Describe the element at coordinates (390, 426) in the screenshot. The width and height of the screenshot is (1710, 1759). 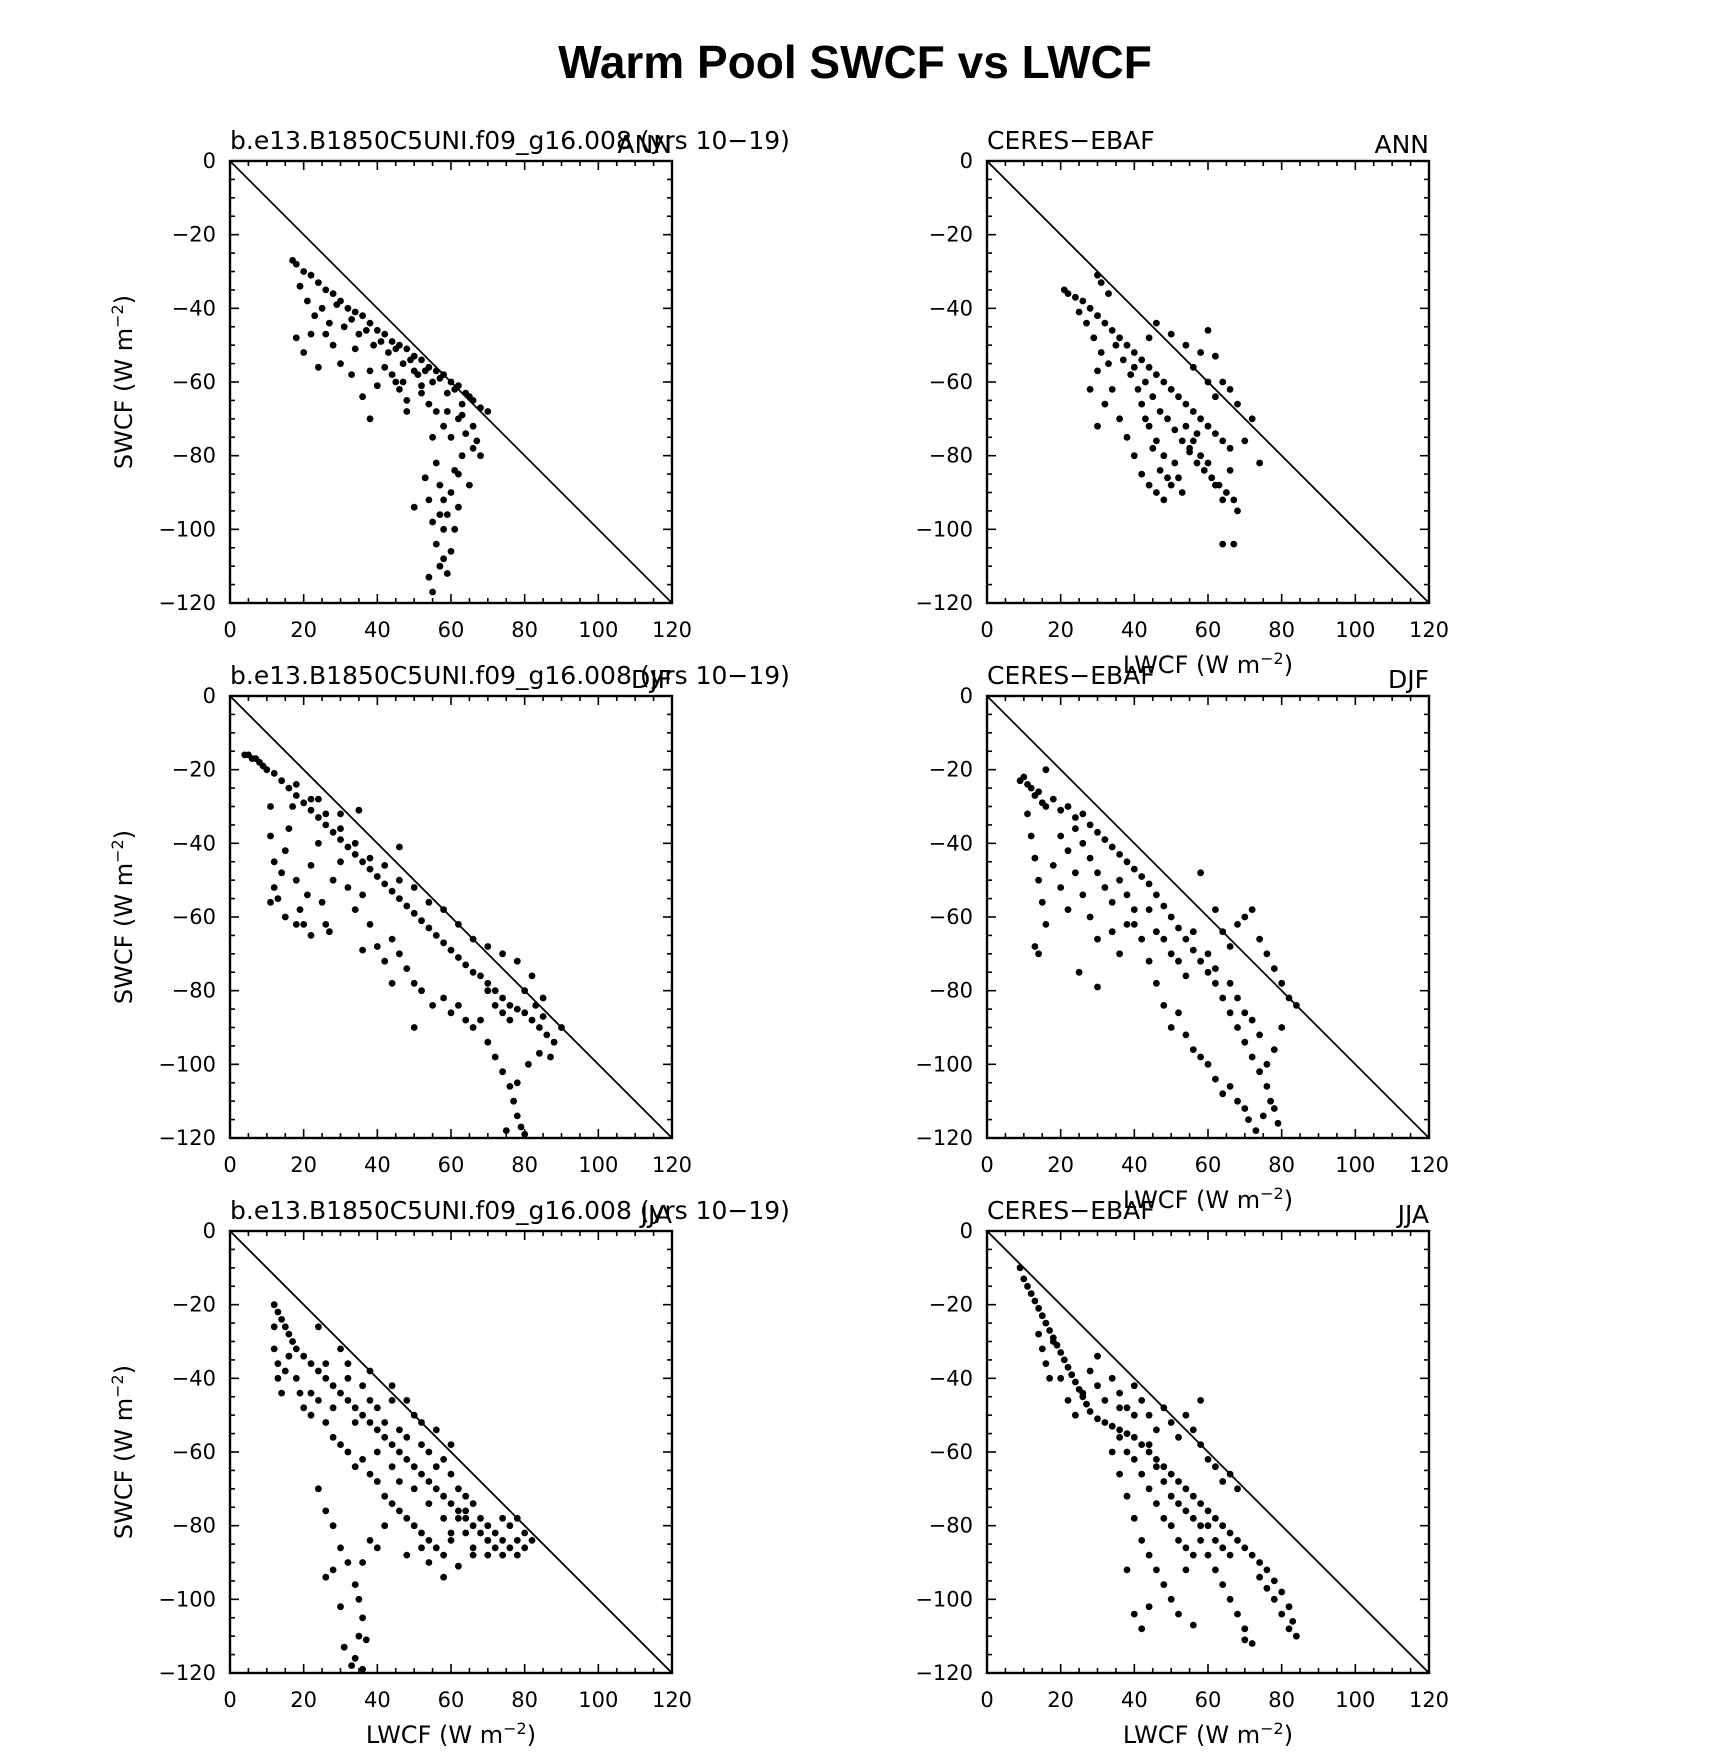
I see `data-points` at that location.